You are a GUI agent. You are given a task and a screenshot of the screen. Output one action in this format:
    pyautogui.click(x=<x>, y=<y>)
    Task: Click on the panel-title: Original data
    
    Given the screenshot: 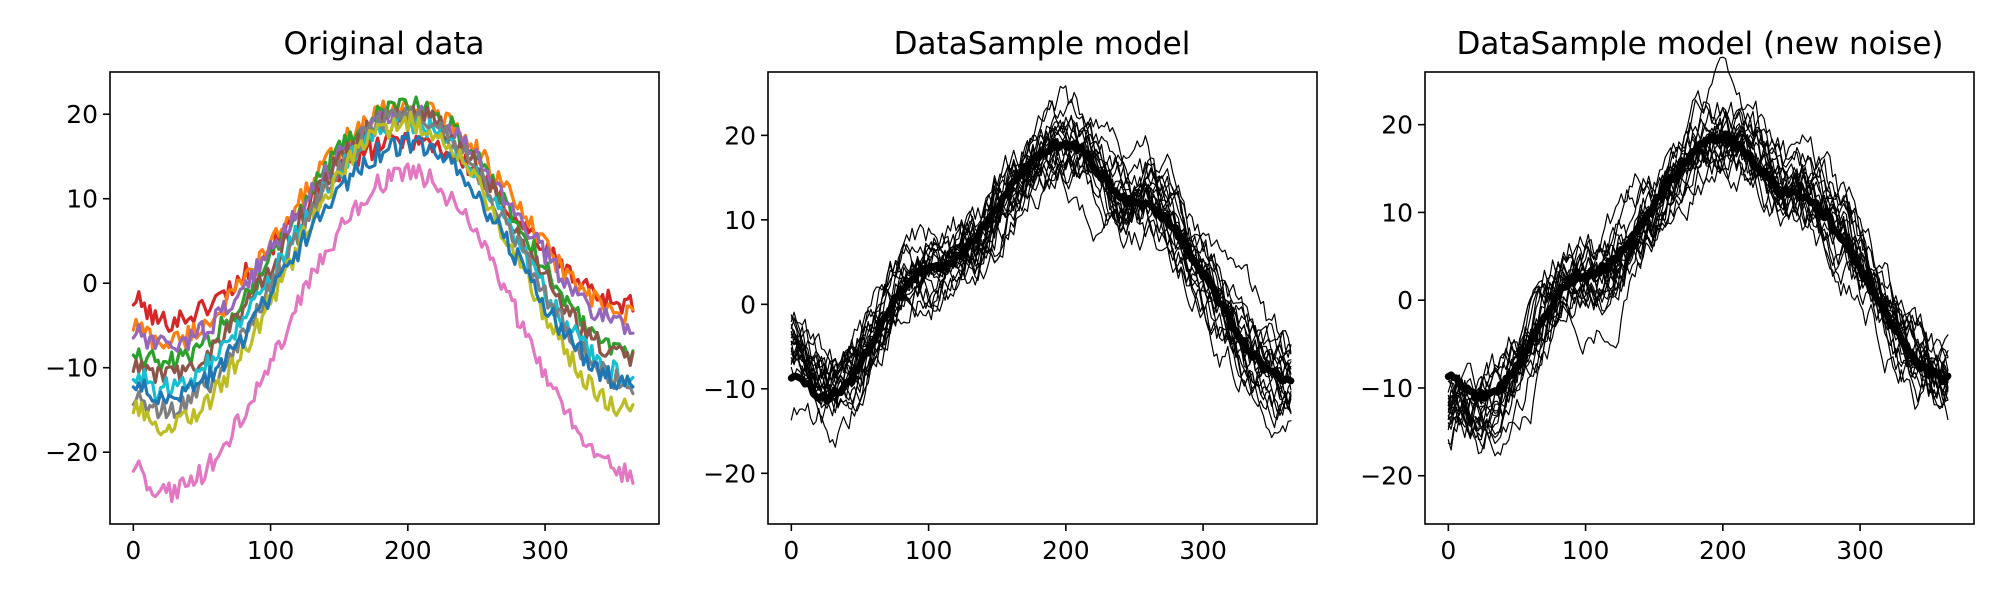 What is the action you would take?
    pyautogui.click(x=384, y=44)
    